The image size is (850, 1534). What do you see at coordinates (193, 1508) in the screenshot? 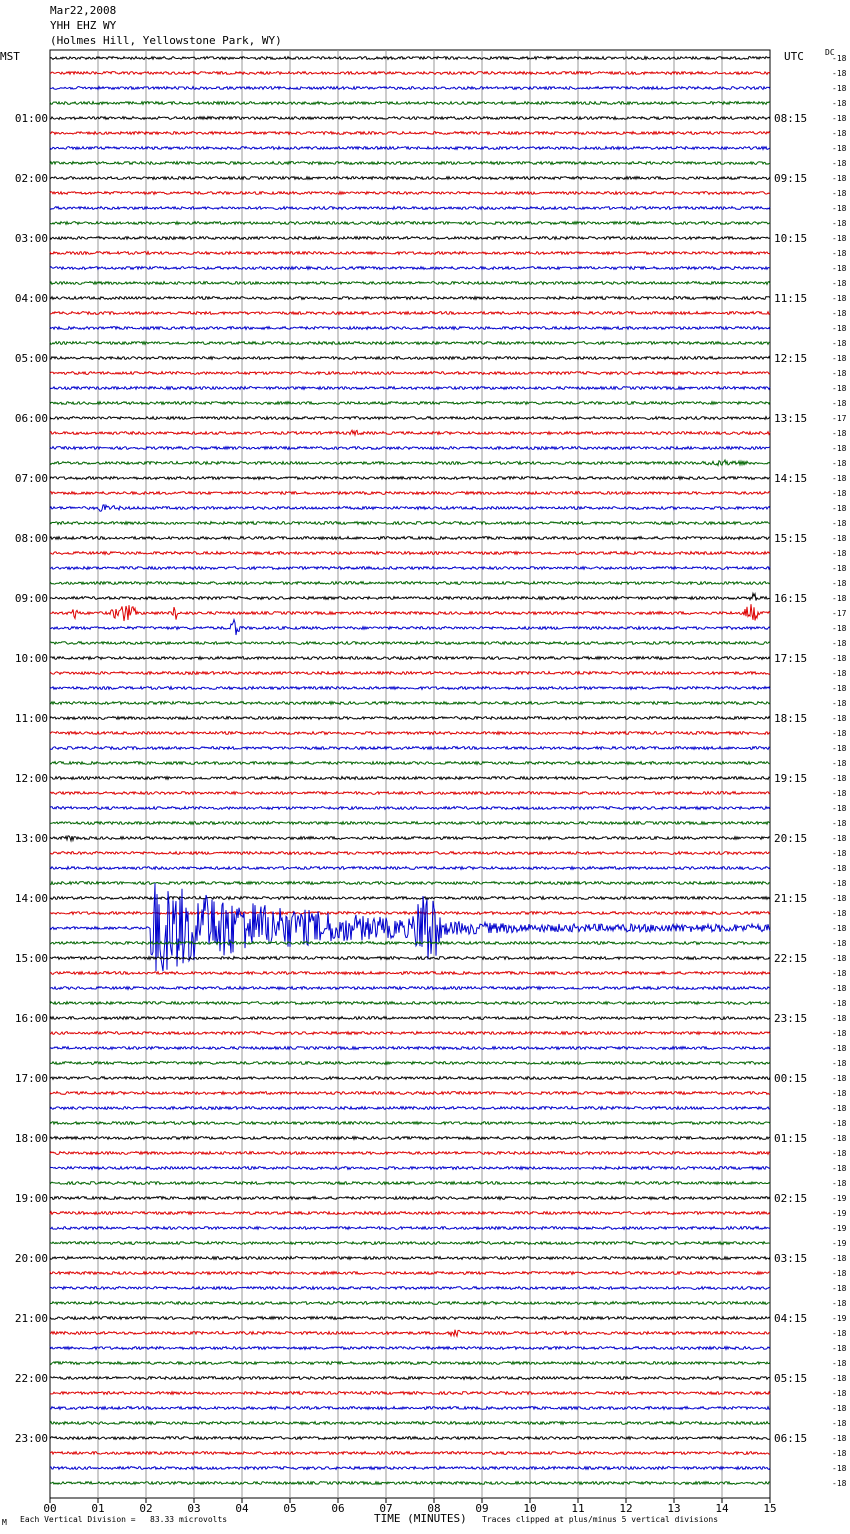
I see `x-tick-label: 03` at bounding box center [193, 1508].